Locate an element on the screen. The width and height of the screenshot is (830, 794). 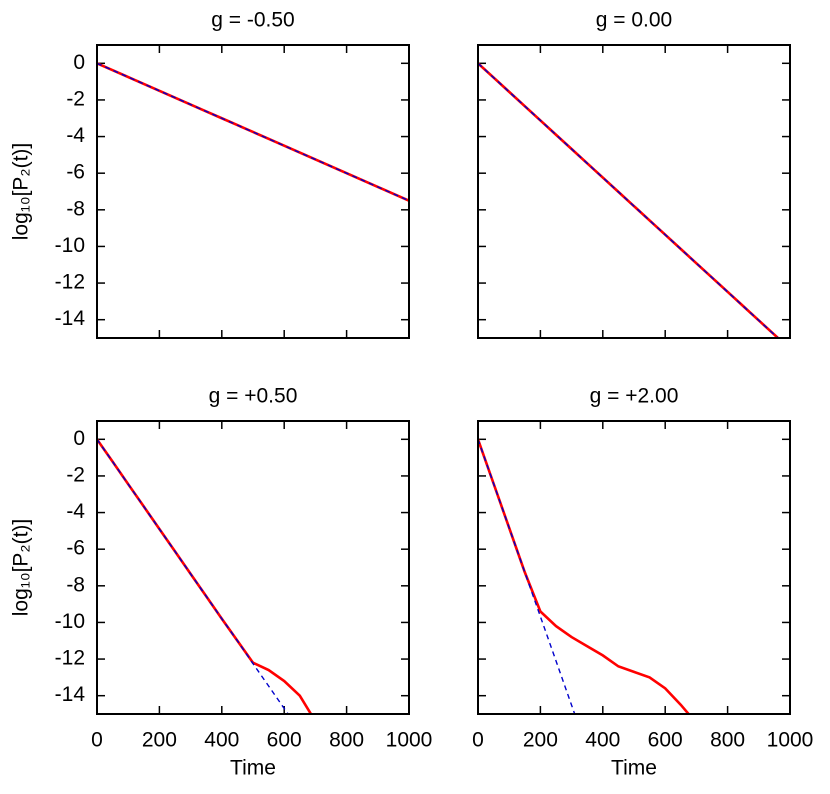
panel-title: g = +0.50 is located at coordinates (253, 396).